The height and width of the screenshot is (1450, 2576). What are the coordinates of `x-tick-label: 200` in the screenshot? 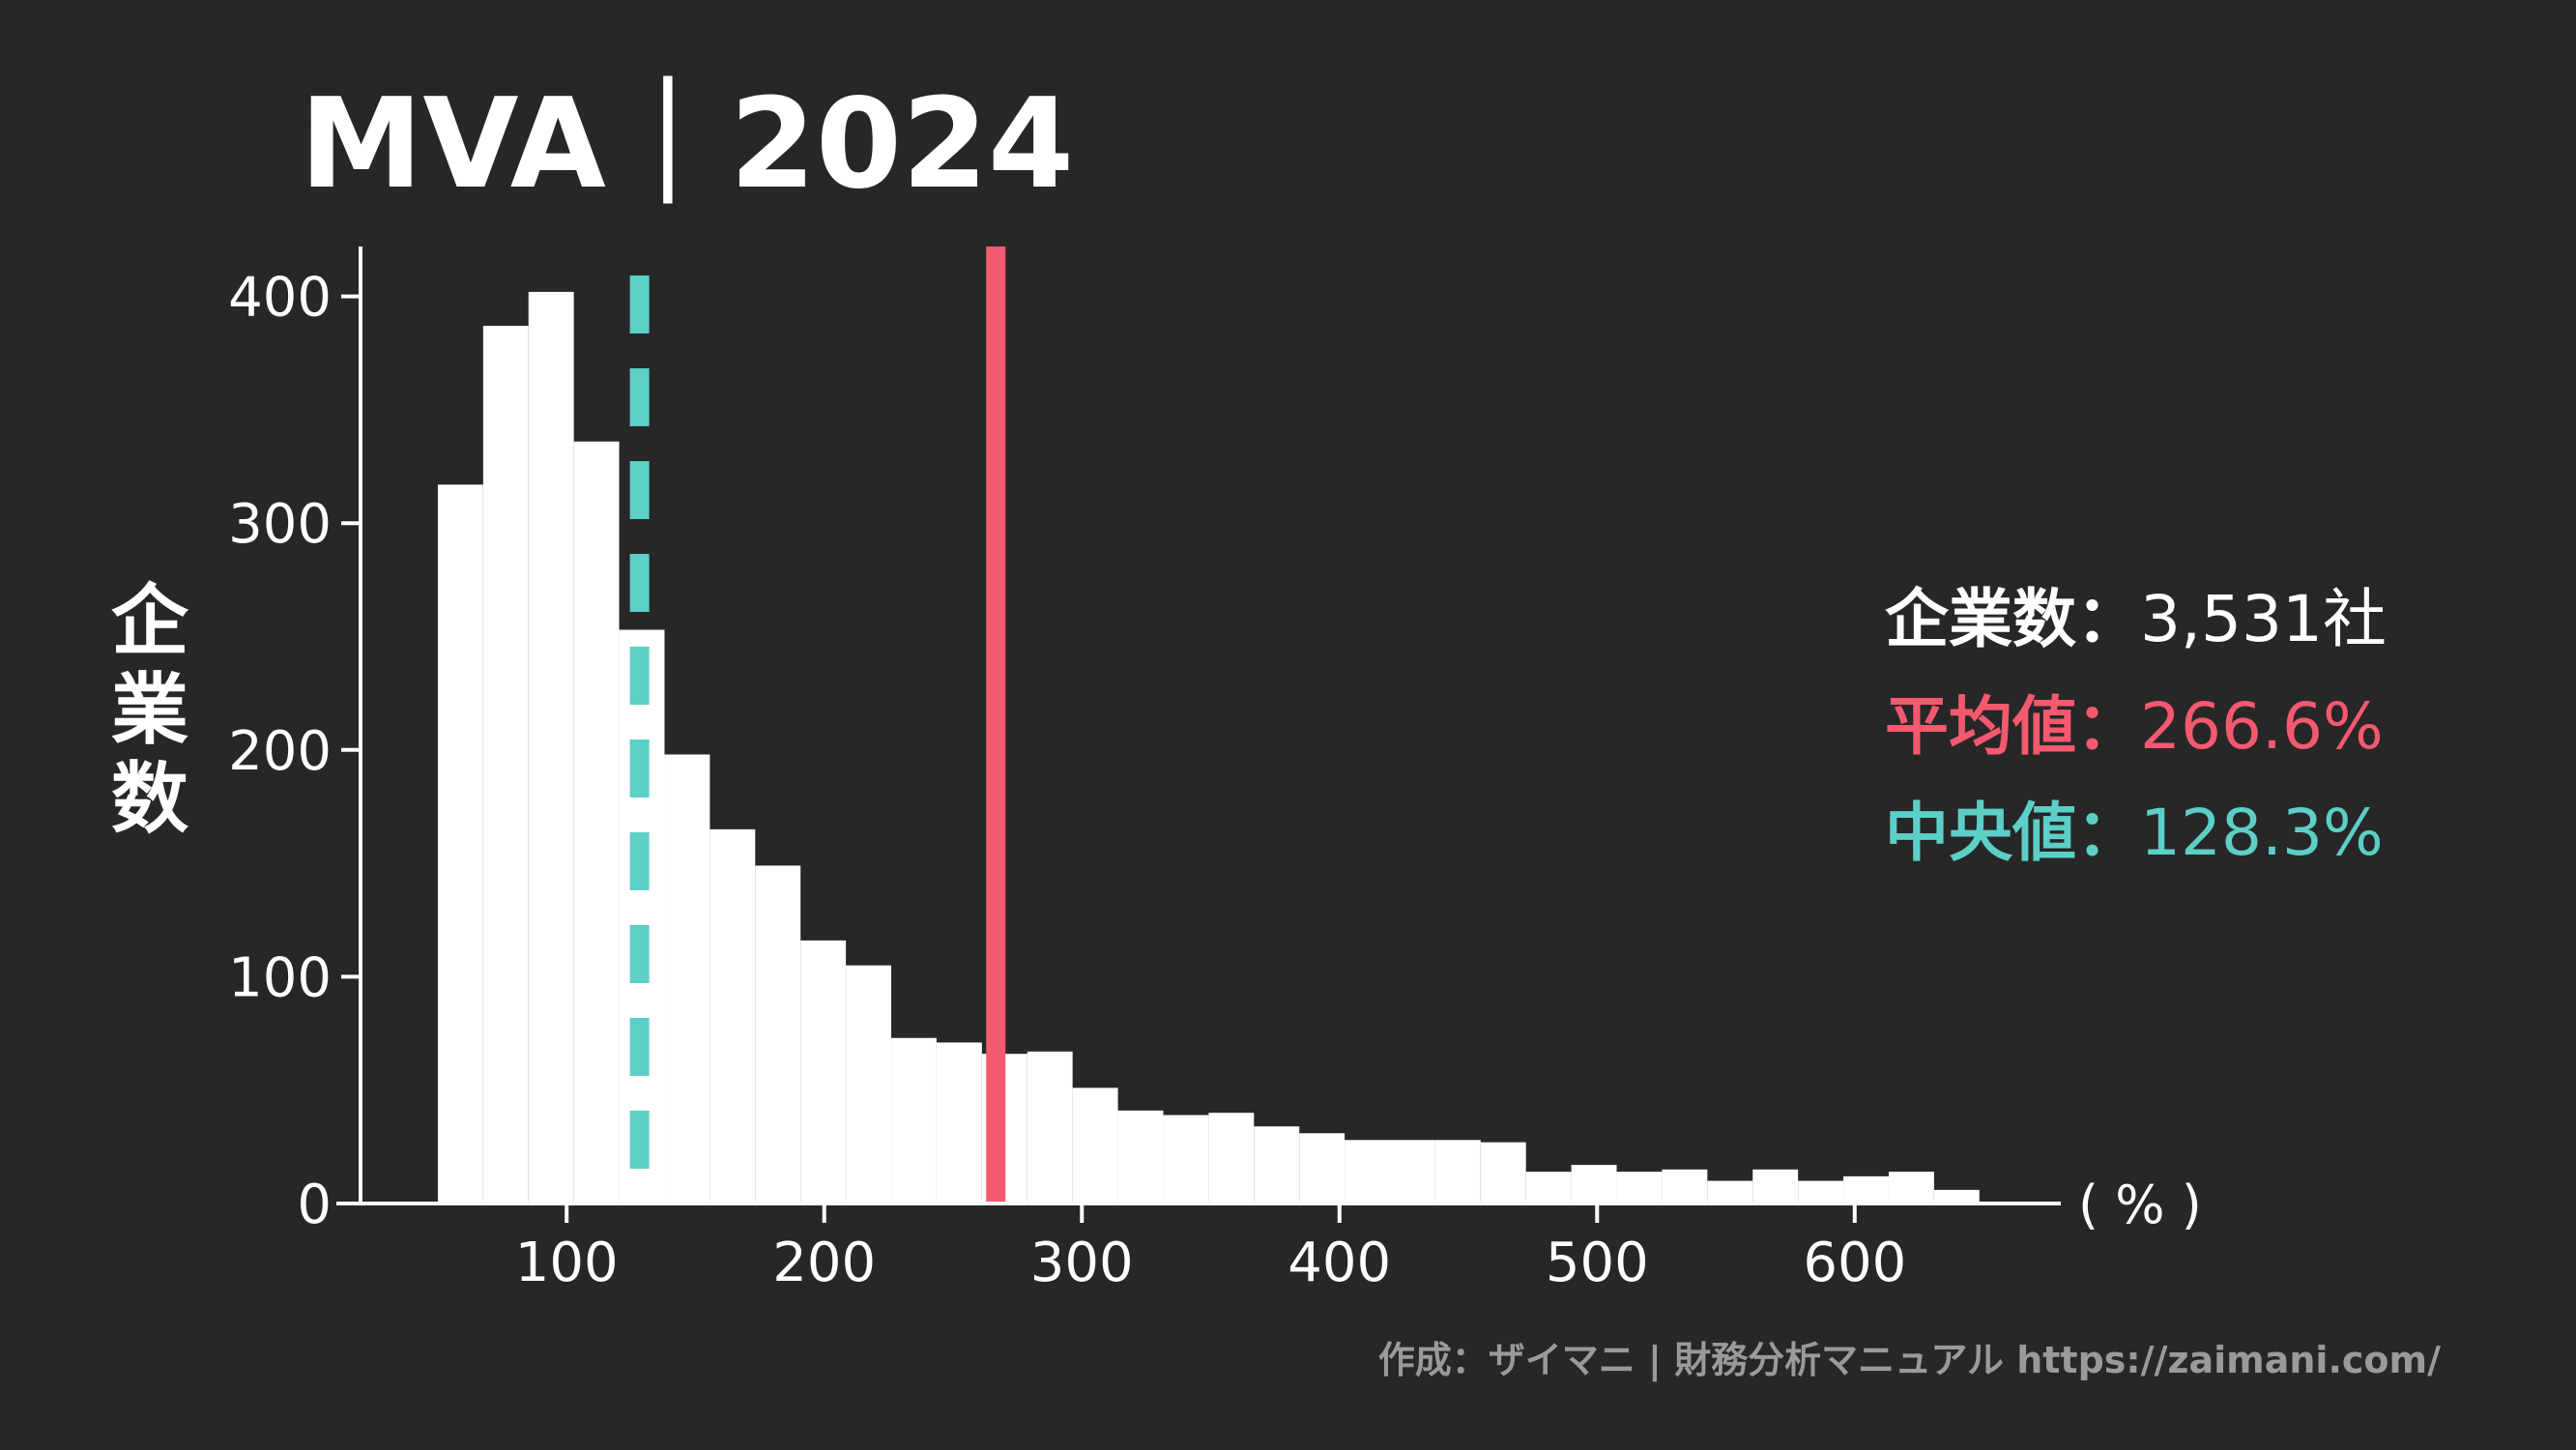 It's located at (824, 1263).